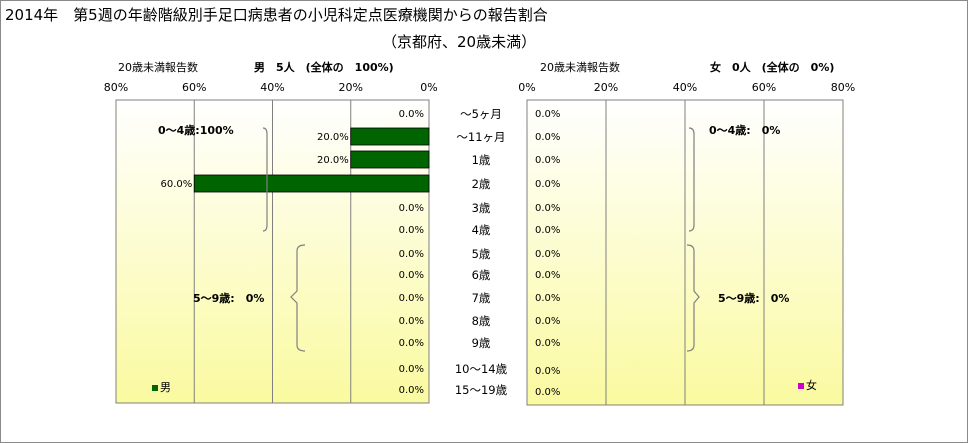 The height and width of the screenshot is (443, 968). I want to click on age-category-label: ～5ヶ月, so click(481, 114).